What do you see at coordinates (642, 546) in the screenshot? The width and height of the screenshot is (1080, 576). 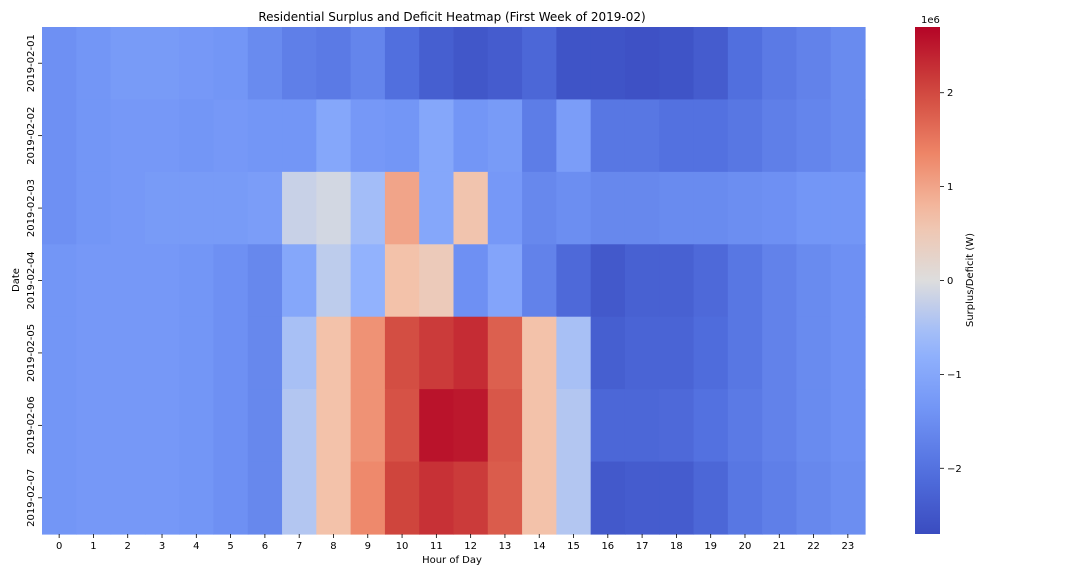 I see `x-tick-label: 17` at bounding box center [642, 546].